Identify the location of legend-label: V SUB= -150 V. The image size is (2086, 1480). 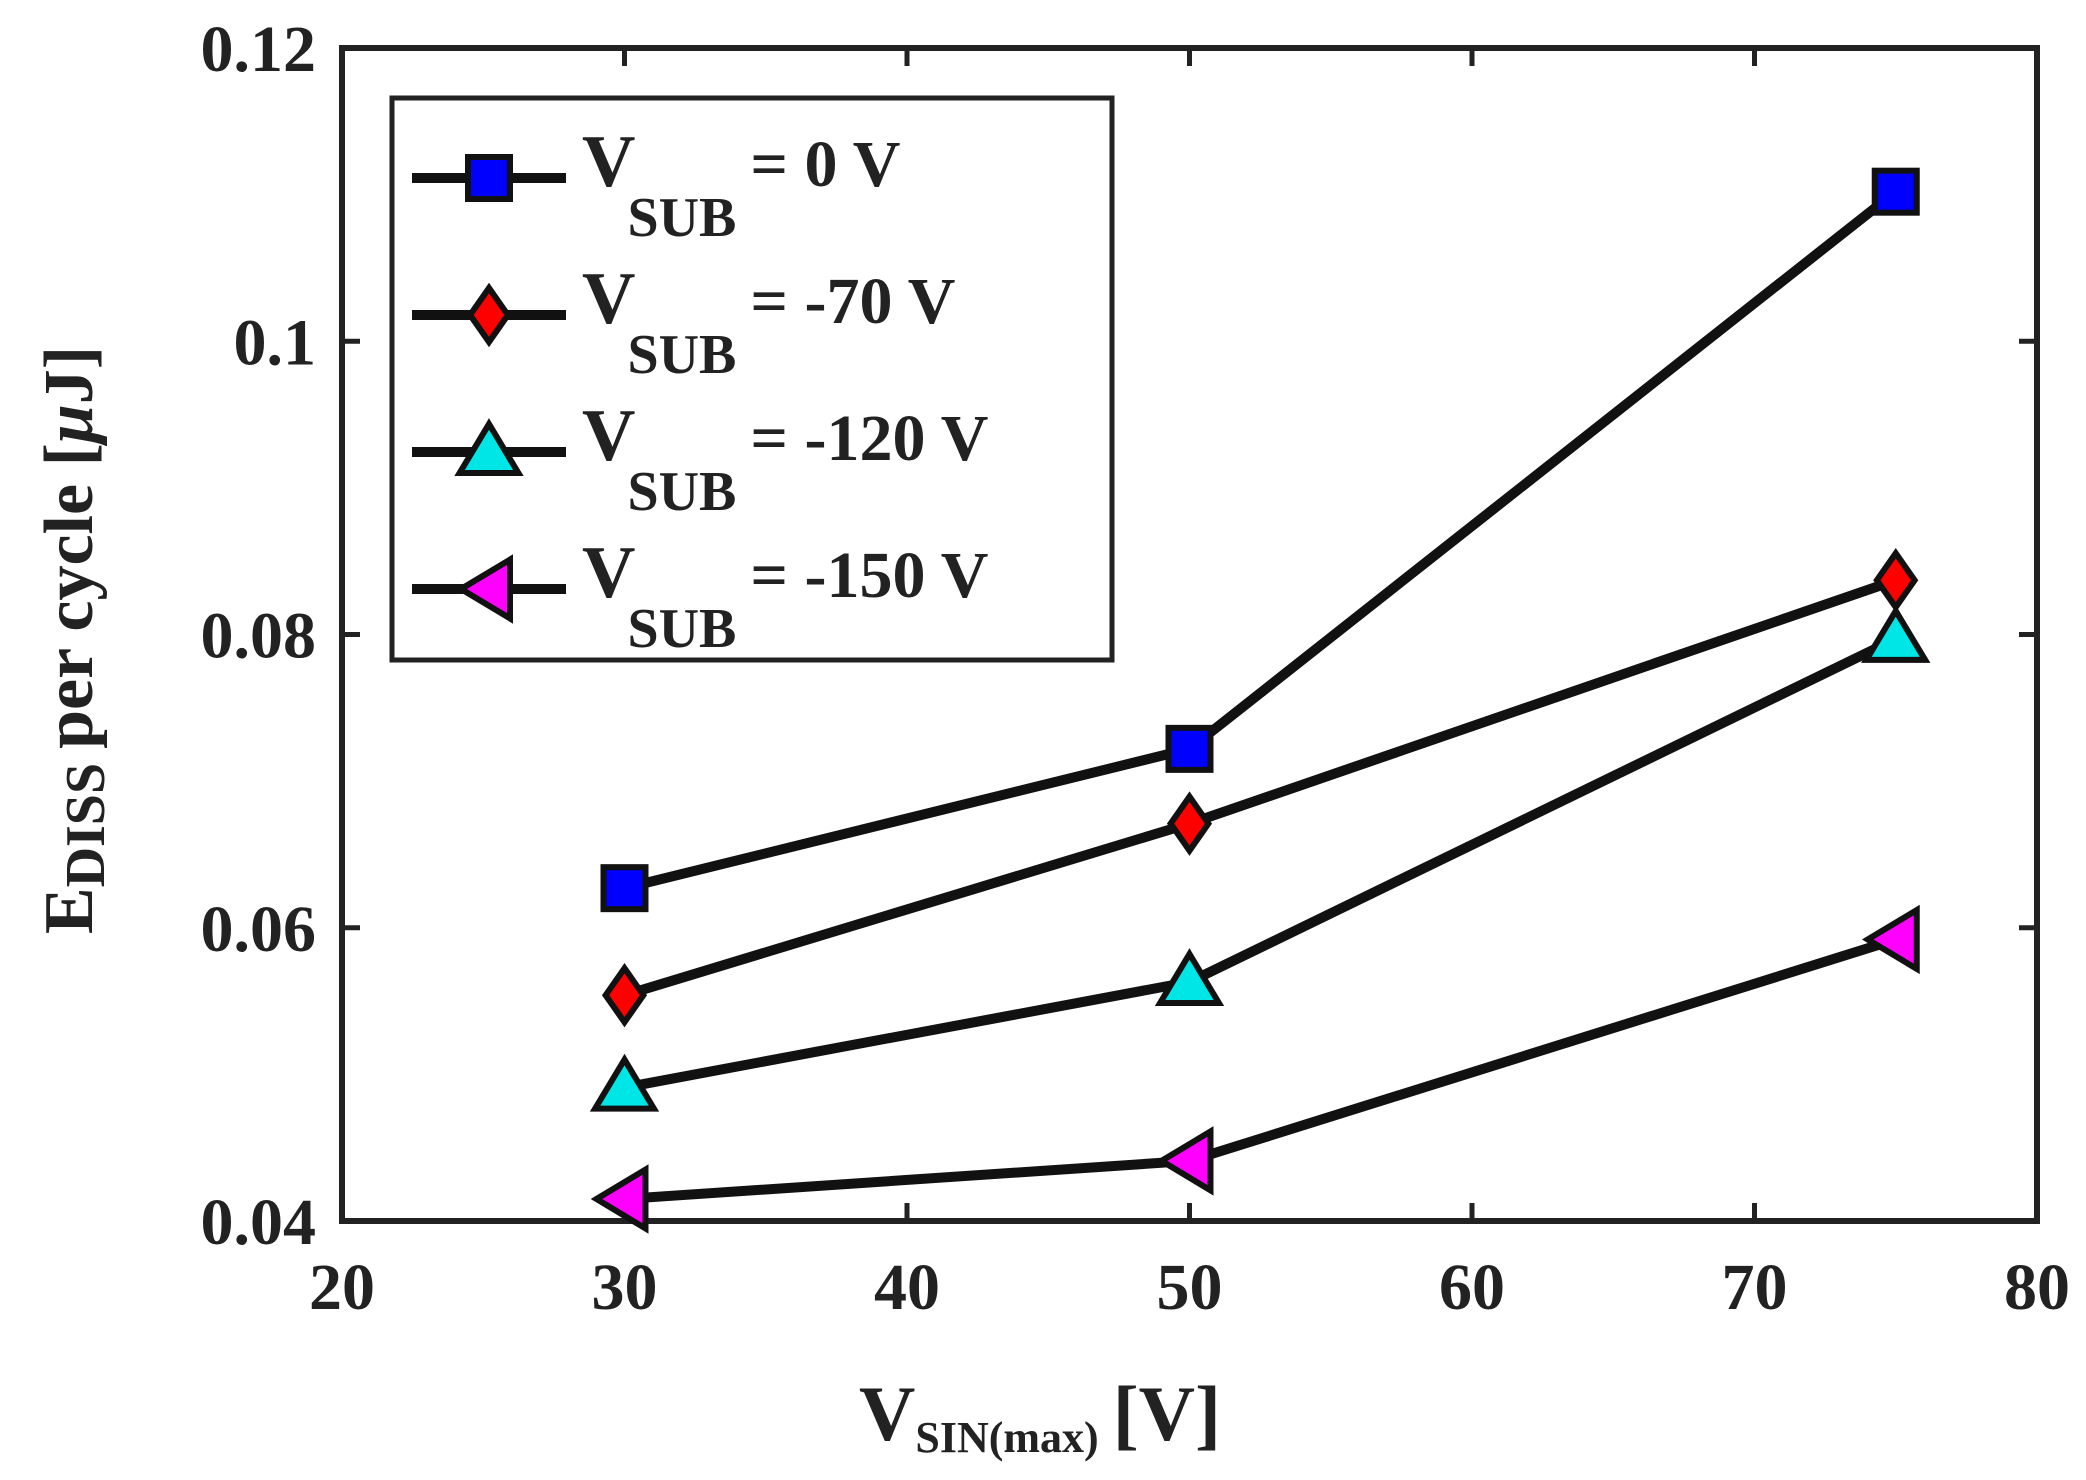
(785, 596).